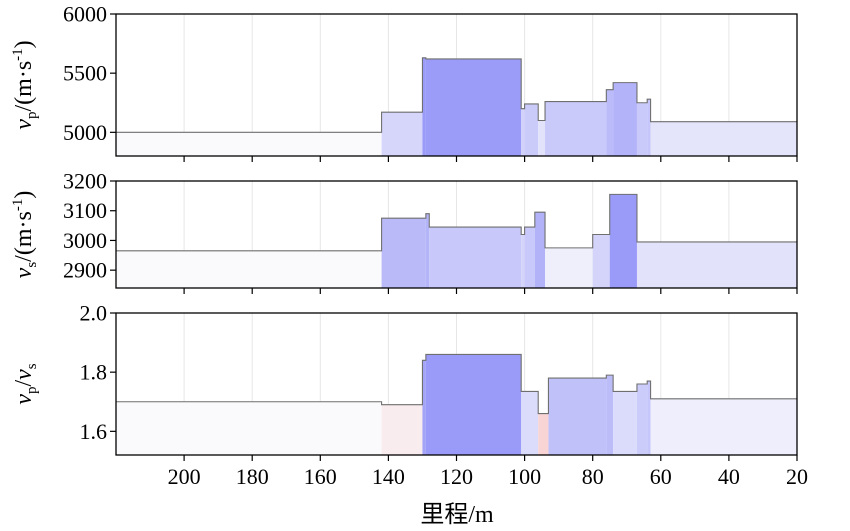 This screenshot has height=531, width=850. I want to click on y-tick-label: 6000, so click(85, 14).